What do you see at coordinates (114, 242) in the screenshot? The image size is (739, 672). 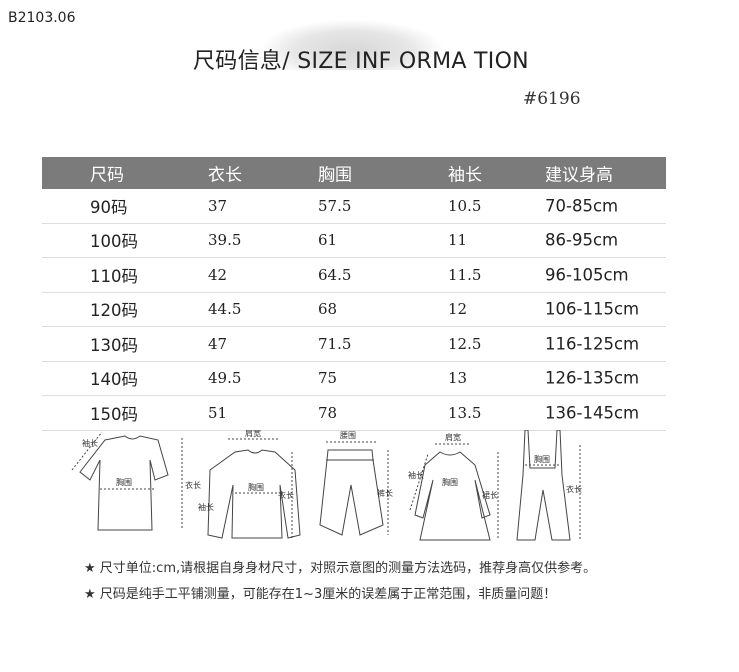 I see `cell-size: 100码` at bounding box center [114, 242].